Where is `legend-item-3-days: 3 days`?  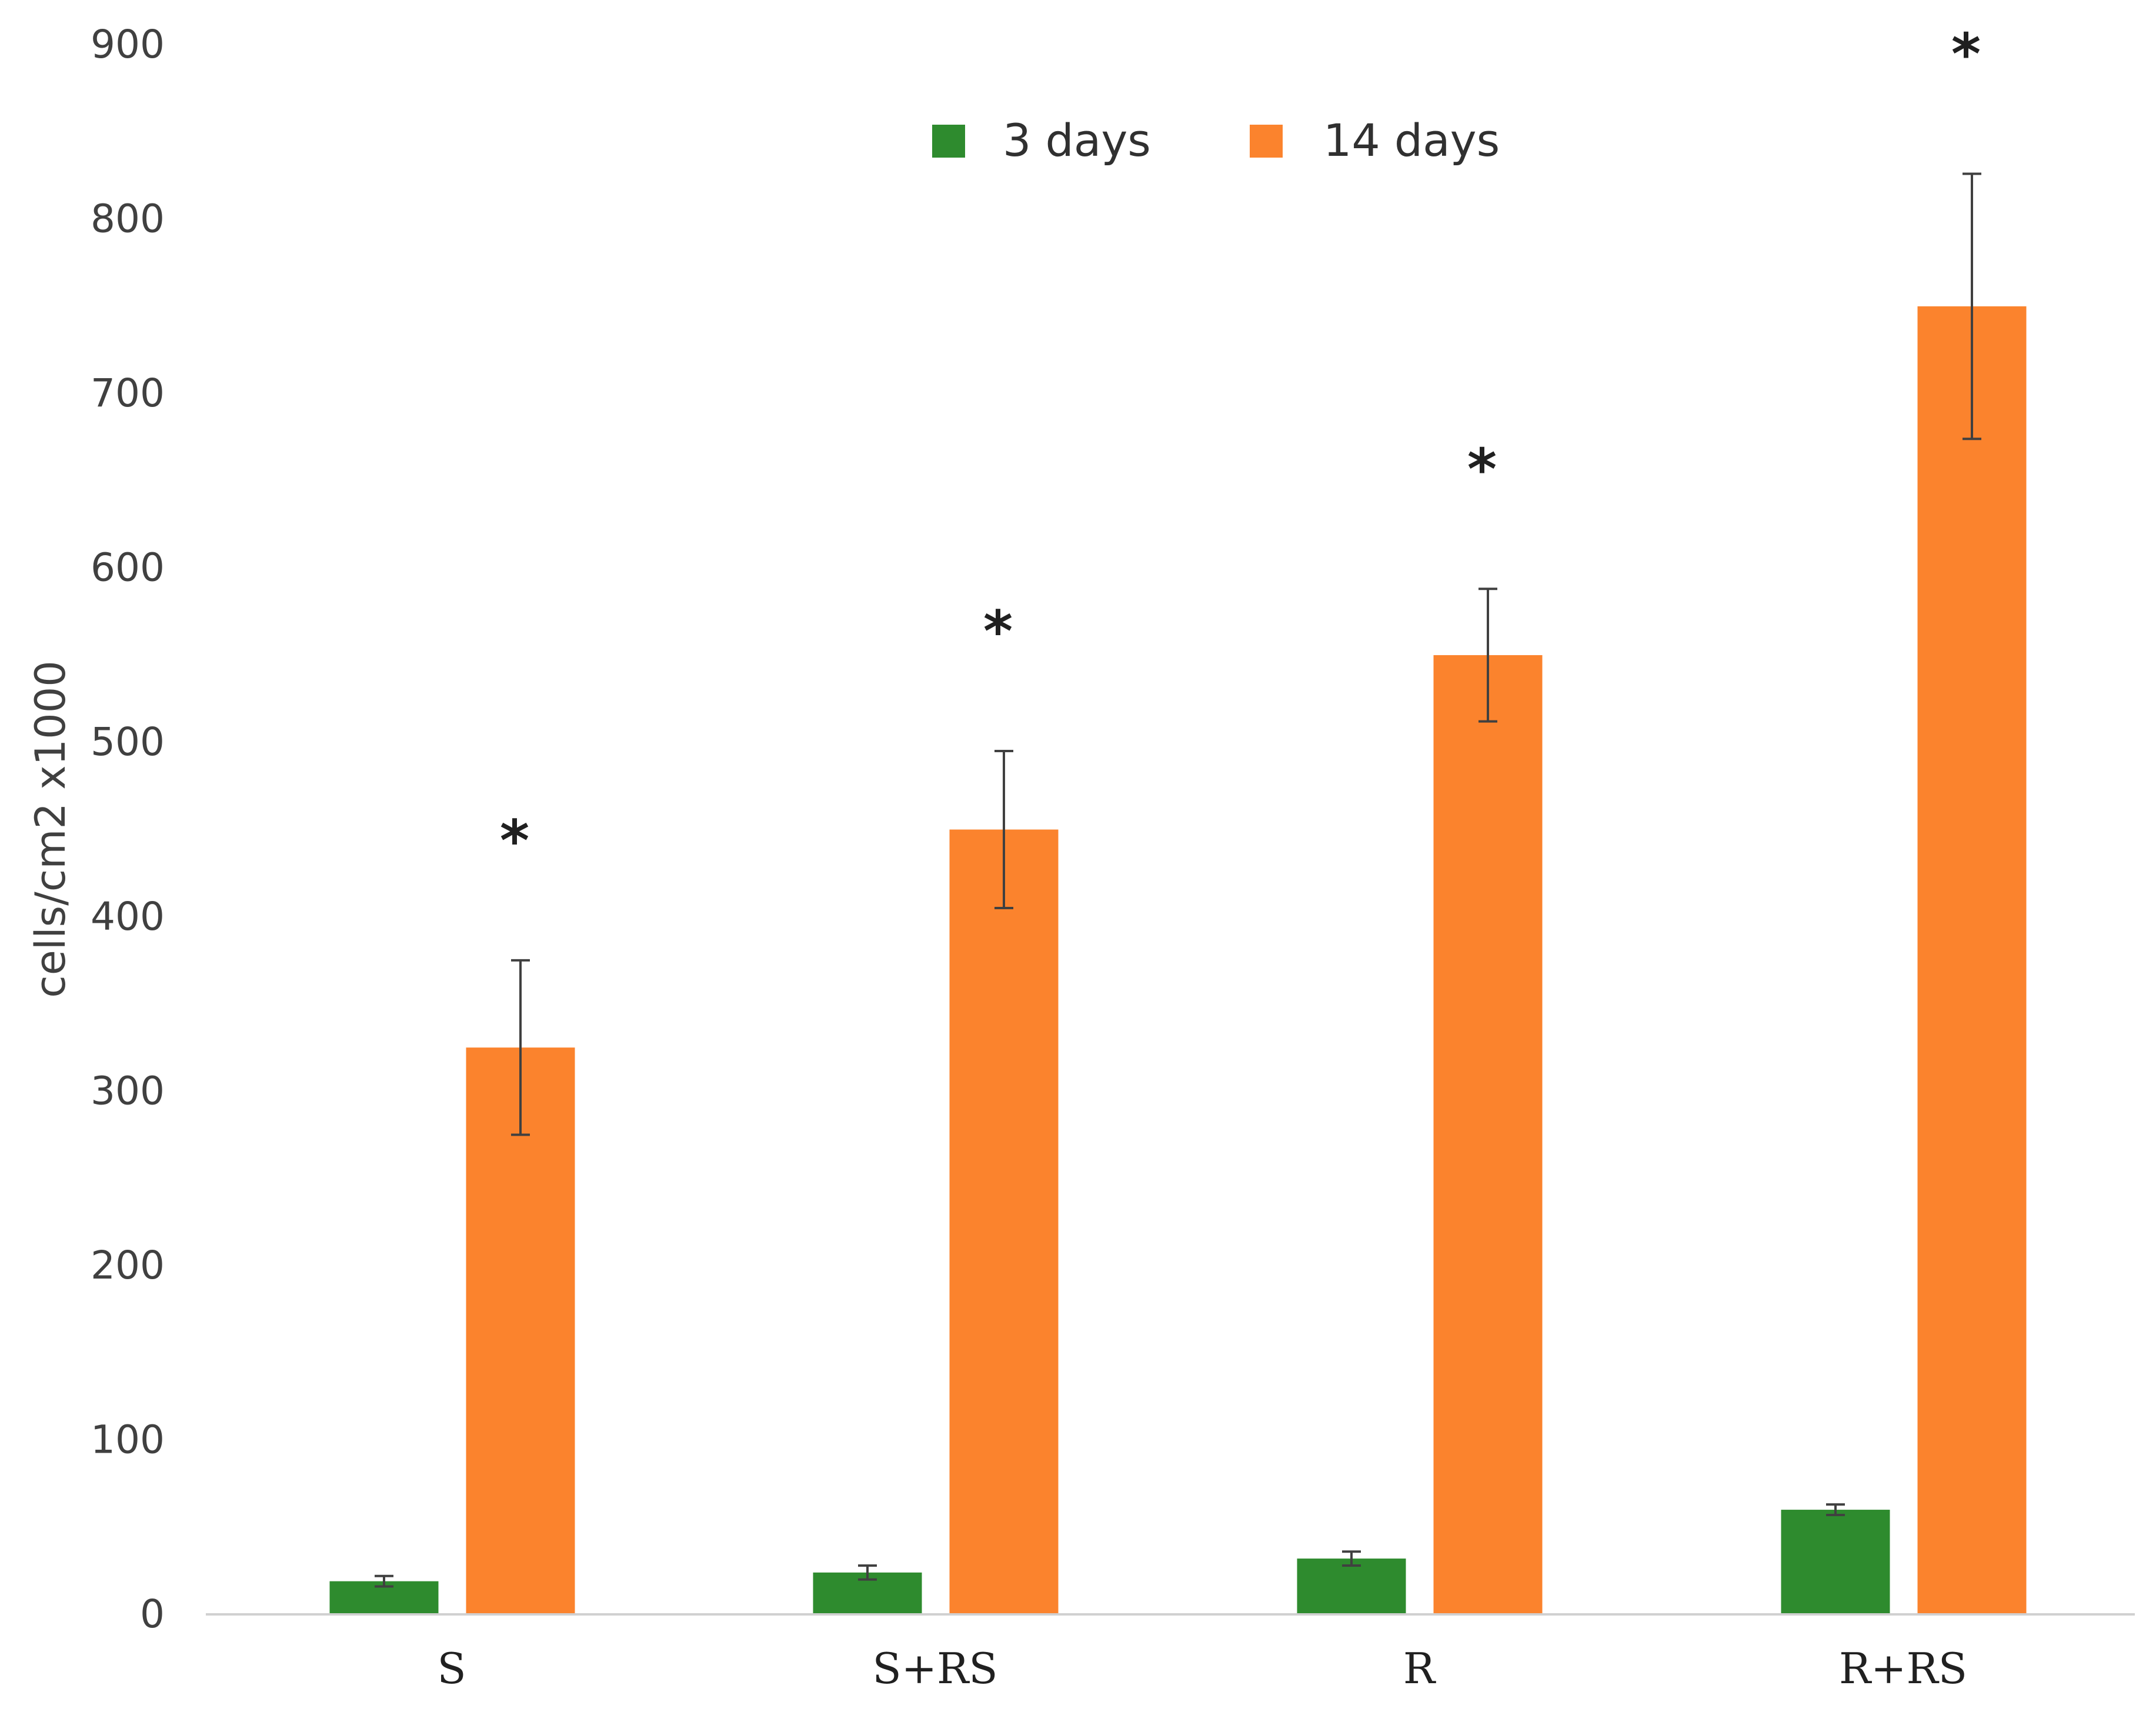
legend-item-3-days: 3 days is located at coordinates (1041, 140).